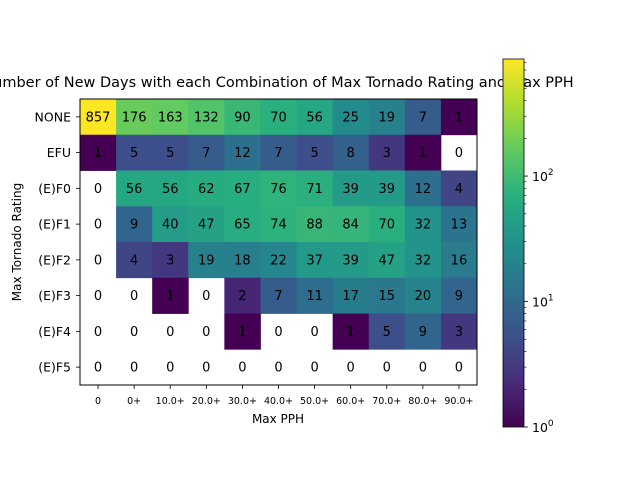 The width and height of the screenshot is (640, 480). I want to click on cell-value-label: 71, so click(314, 189).